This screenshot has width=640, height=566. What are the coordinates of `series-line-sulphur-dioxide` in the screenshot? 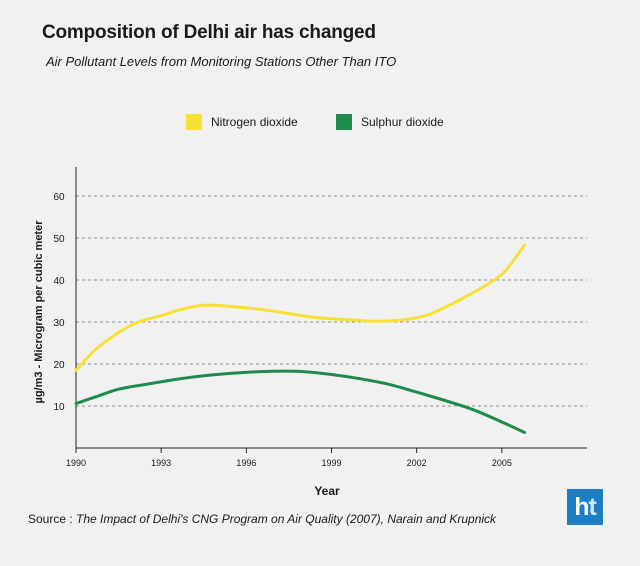 It's located at (300, 401).